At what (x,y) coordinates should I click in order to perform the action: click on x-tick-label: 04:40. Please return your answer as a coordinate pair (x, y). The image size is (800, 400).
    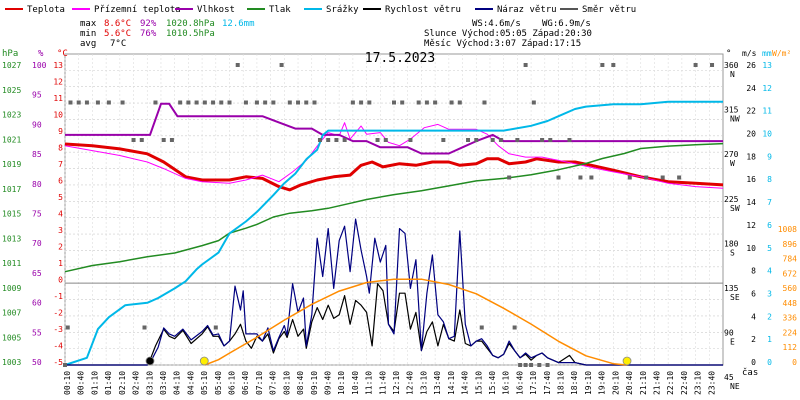
    Looking at the image, I should click on (190, 383).